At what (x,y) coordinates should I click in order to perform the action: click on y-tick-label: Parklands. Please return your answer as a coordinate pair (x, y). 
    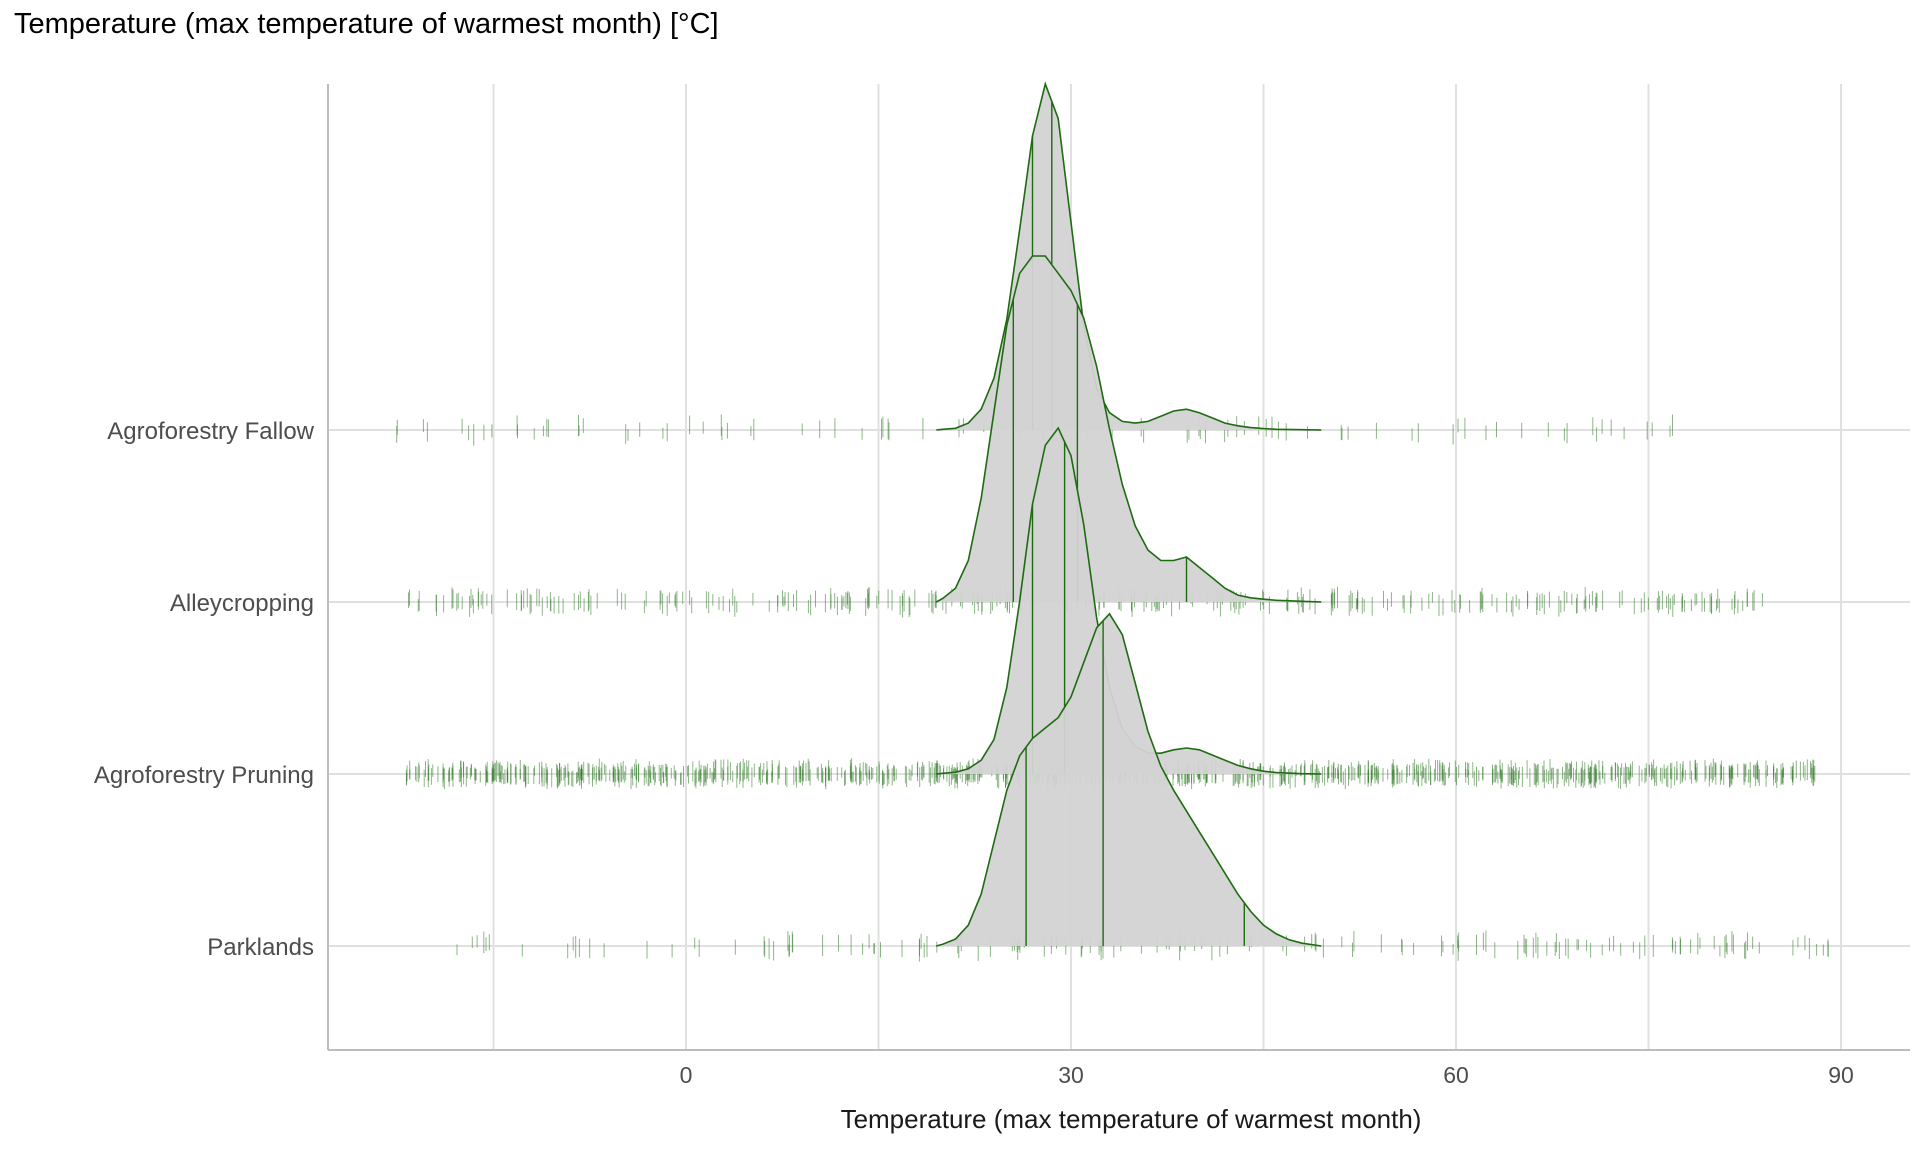
    Looking at the image, I should click on (260, 947).